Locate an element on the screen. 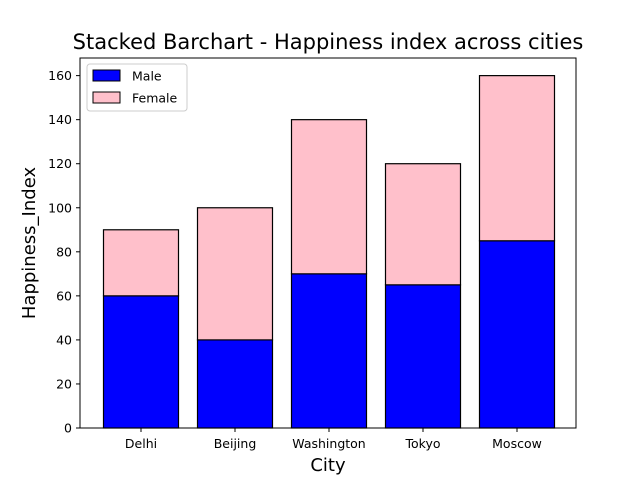 The height and width of the screenshot is (480, 640). bar-male-moscow is located at coordinates (517, 334).